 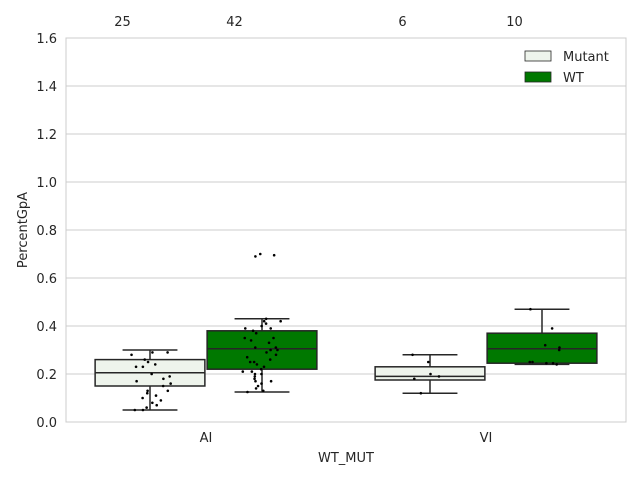 I want to click on legend-swatch-mutant, so click(x=538, y=56).